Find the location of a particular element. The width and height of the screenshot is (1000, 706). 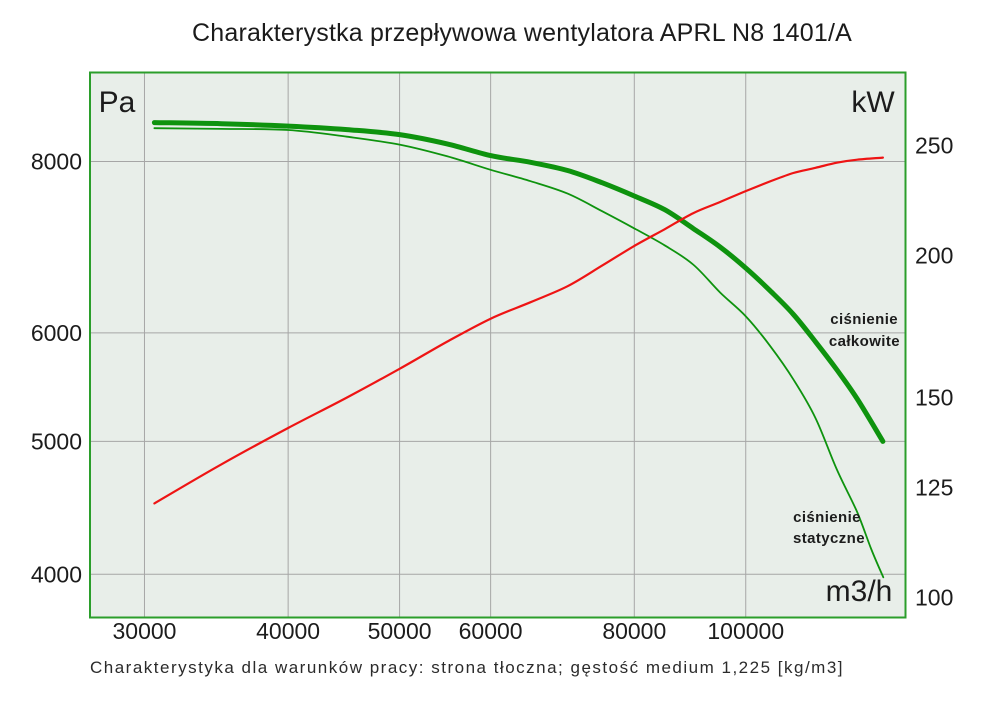

total-pressure-label-line1: ciśnienie is located at coordinates (864, 319).